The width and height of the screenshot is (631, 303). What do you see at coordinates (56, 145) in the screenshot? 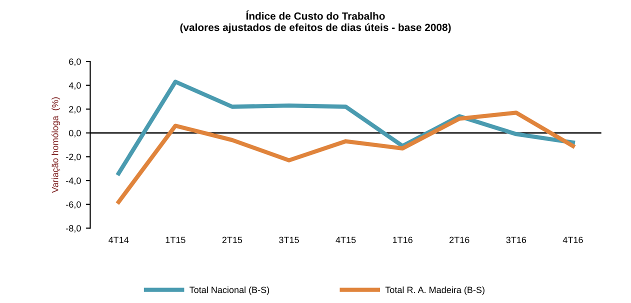
I see `y-axis-title: Variação homóloga (%)` at bounding box center [56, 145].